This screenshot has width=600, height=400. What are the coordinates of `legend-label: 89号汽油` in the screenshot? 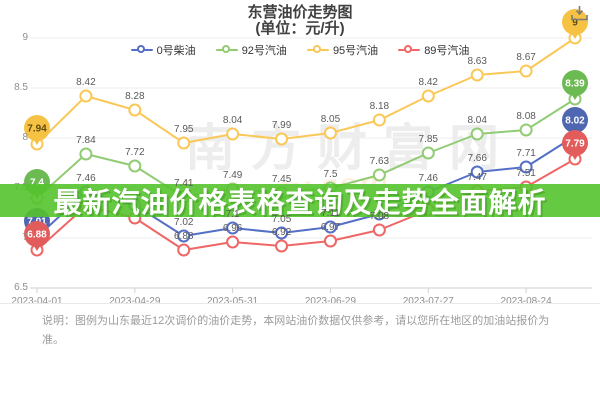 It's located at (447, 51).